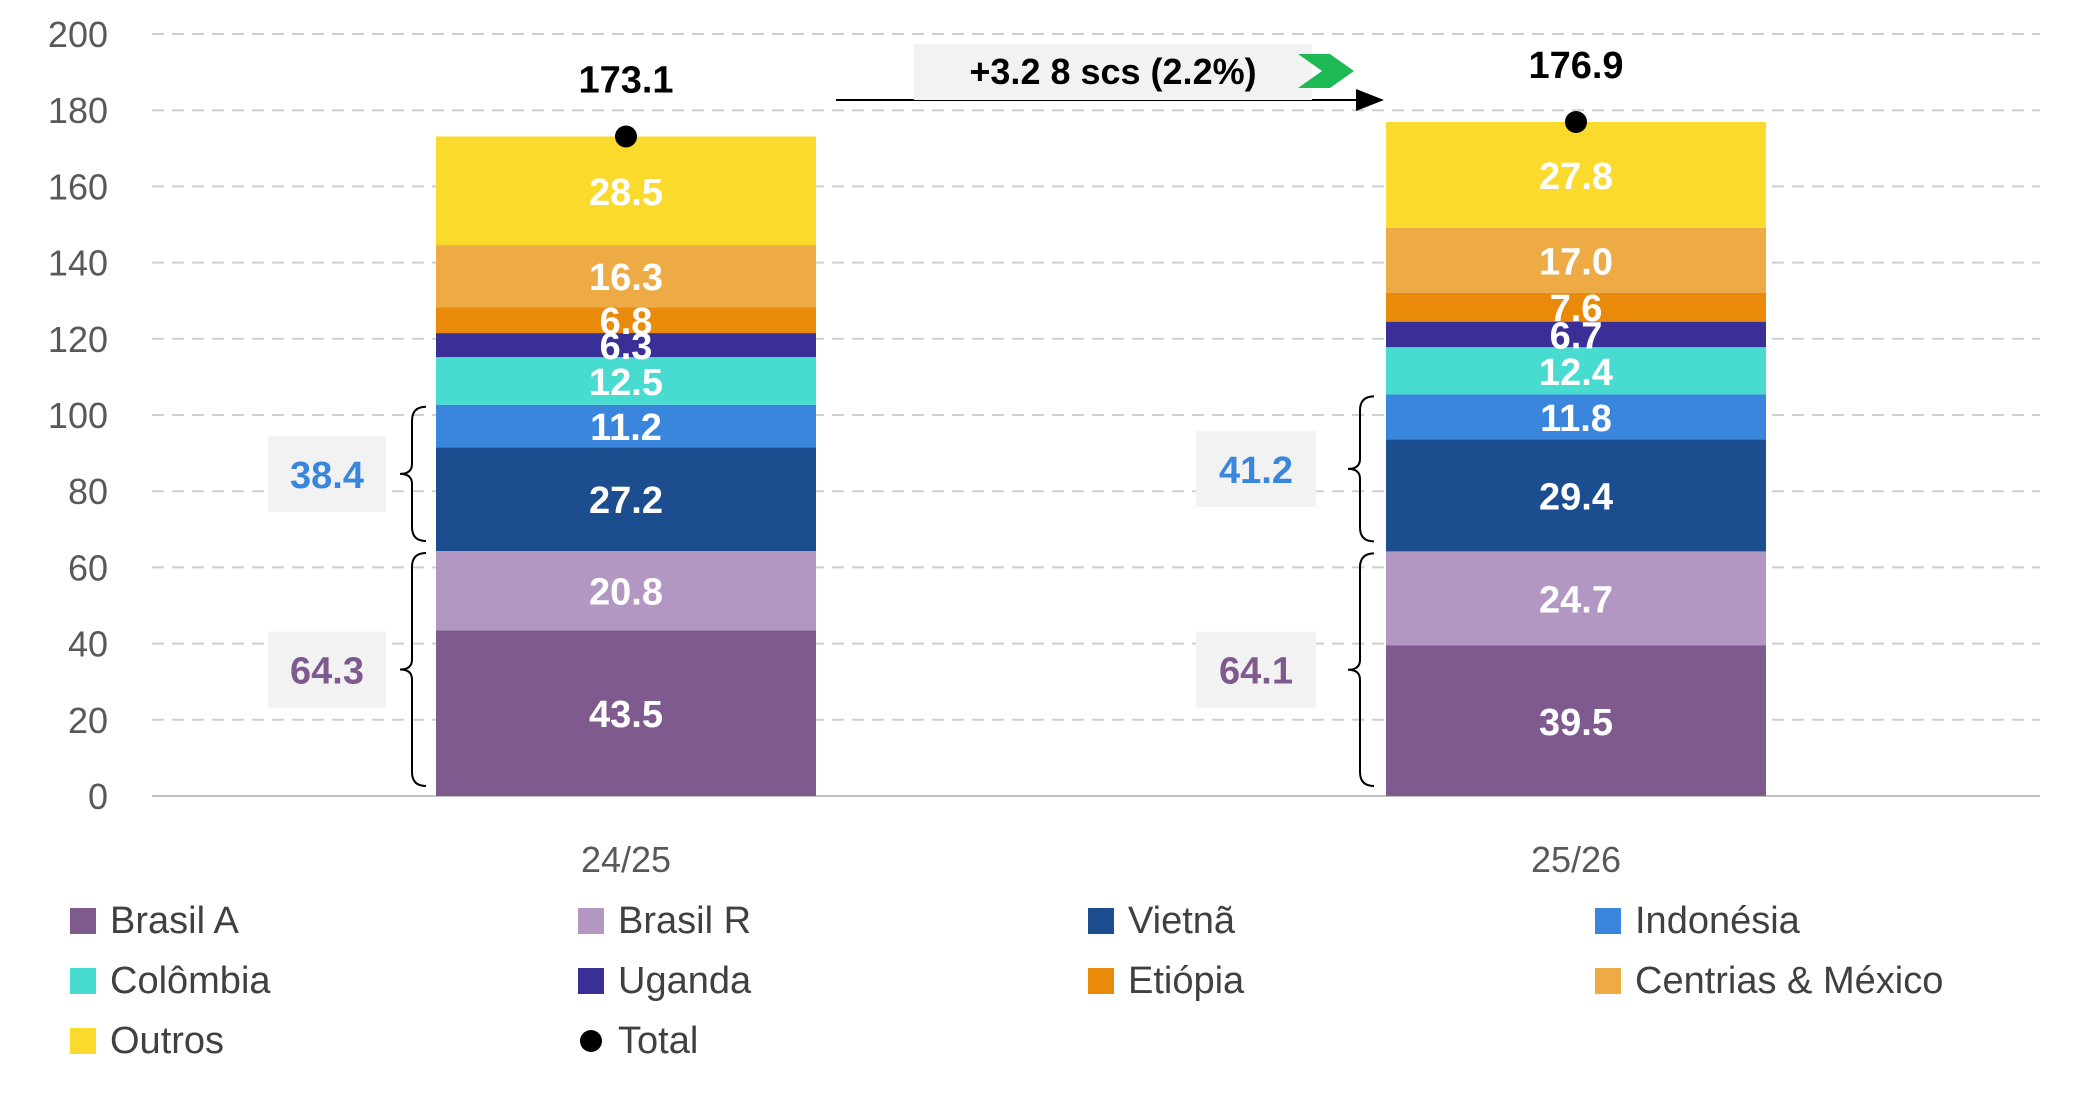 This screenshot has height=1105, width=2079. Describe the element at coordinates (591, 1041) in the screenshot. I see `legend-dot-icon` at that location.